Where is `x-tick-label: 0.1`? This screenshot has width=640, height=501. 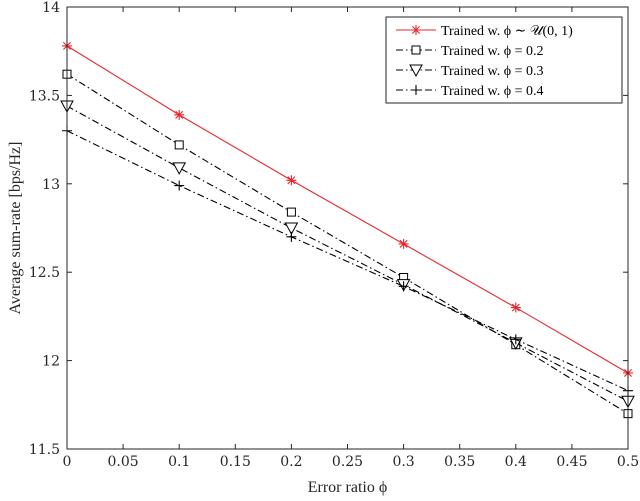 x-tick-label: 0.1 is located at coordinates (179, 462).